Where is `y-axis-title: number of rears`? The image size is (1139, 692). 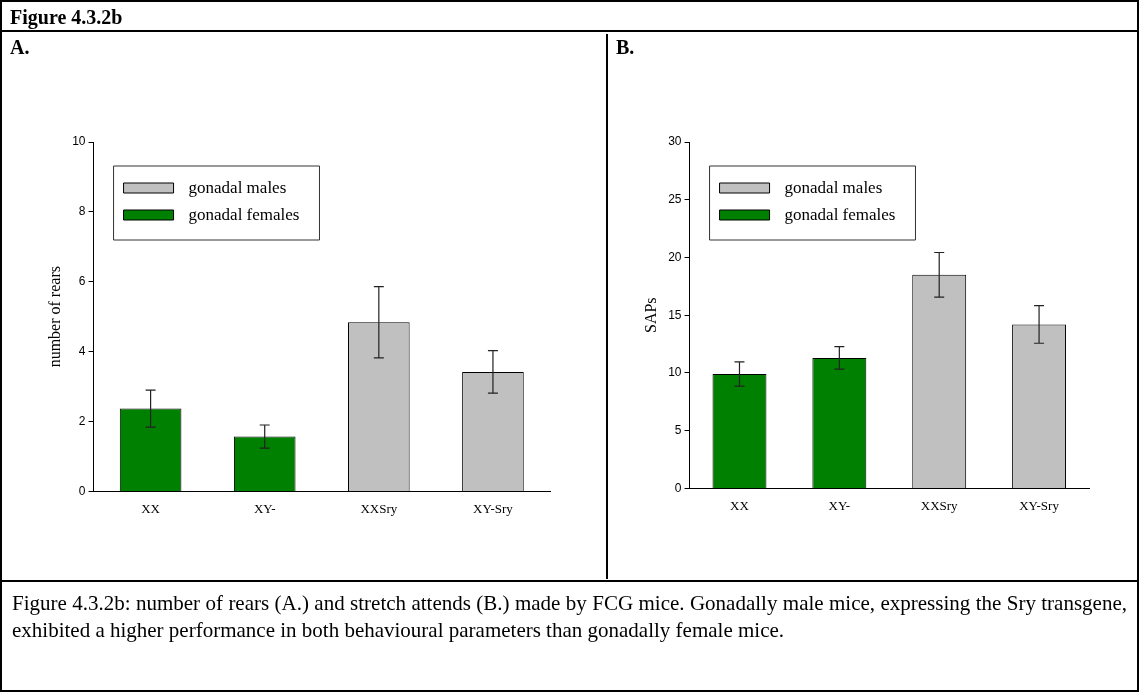
y-axis-title: number of rears is located at coordinates (54, 317).